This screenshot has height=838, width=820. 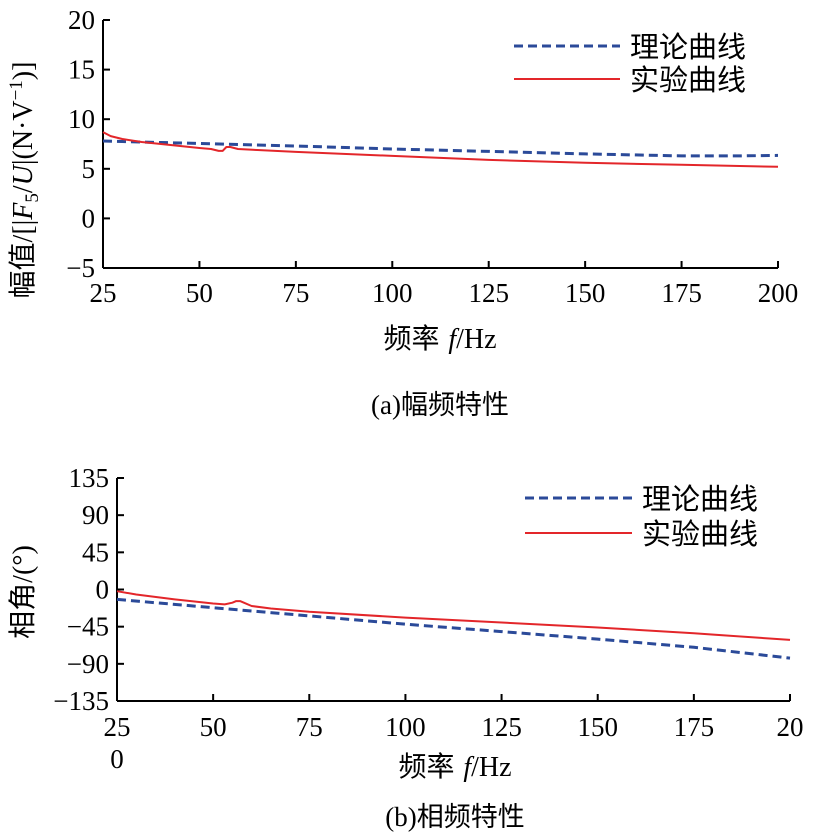 I want to click on phase-legend: 理论曲线 实验曲线, so click(x=641, y=516).